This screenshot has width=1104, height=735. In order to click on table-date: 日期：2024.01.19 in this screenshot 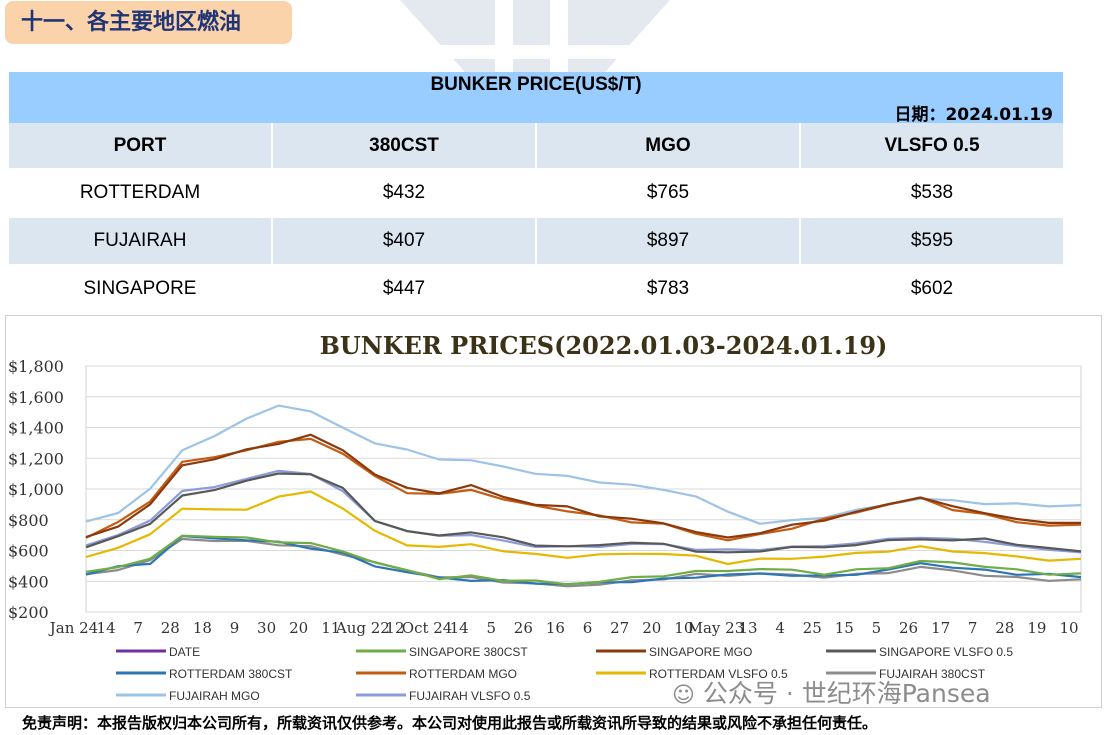, I will do `click(973, 112)`.